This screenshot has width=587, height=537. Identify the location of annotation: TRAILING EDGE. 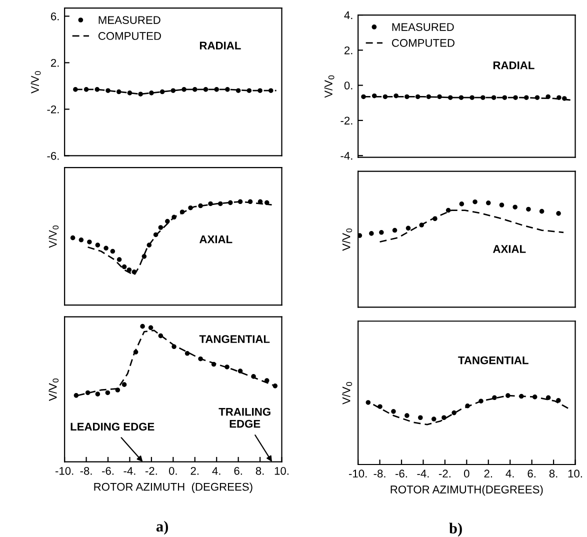
(244, 418).